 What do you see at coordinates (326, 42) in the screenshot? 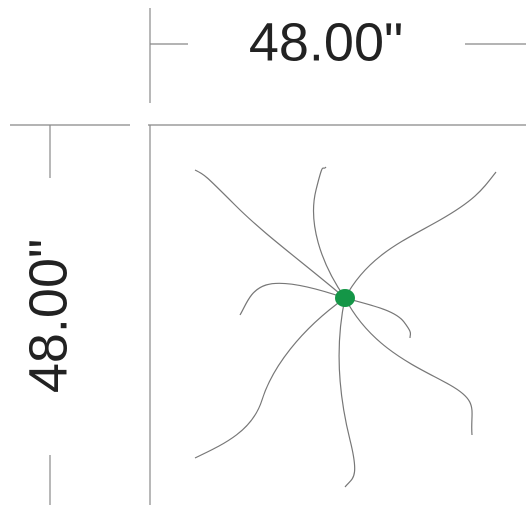
I see `width-label: 48.00"` at bounding box center [326, 42].